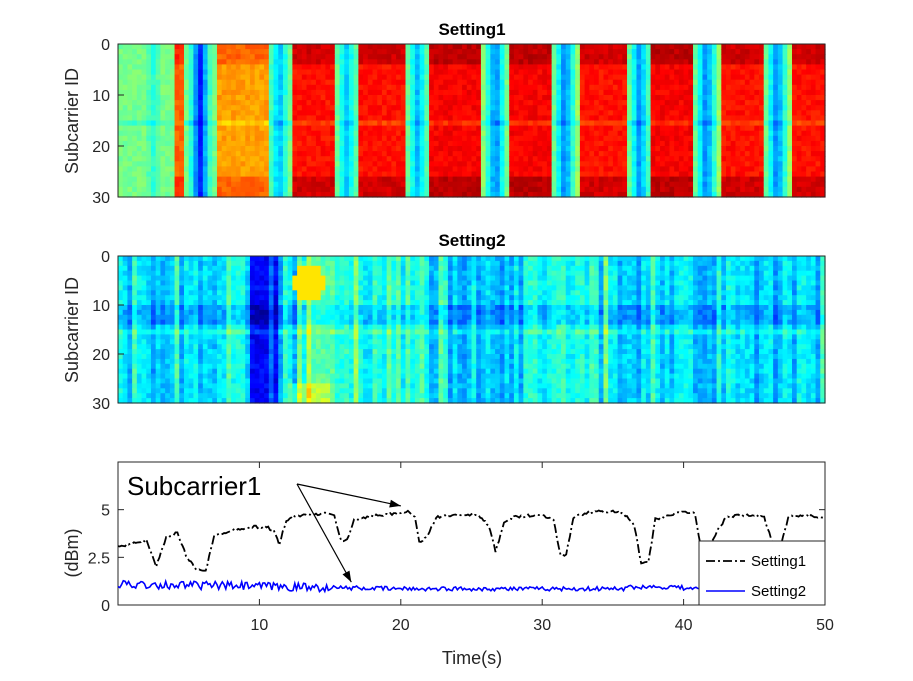 The height and width of the screenshot is (681, 913). I want to click on annotation-arrowhead-setting1, so click(395, 503).